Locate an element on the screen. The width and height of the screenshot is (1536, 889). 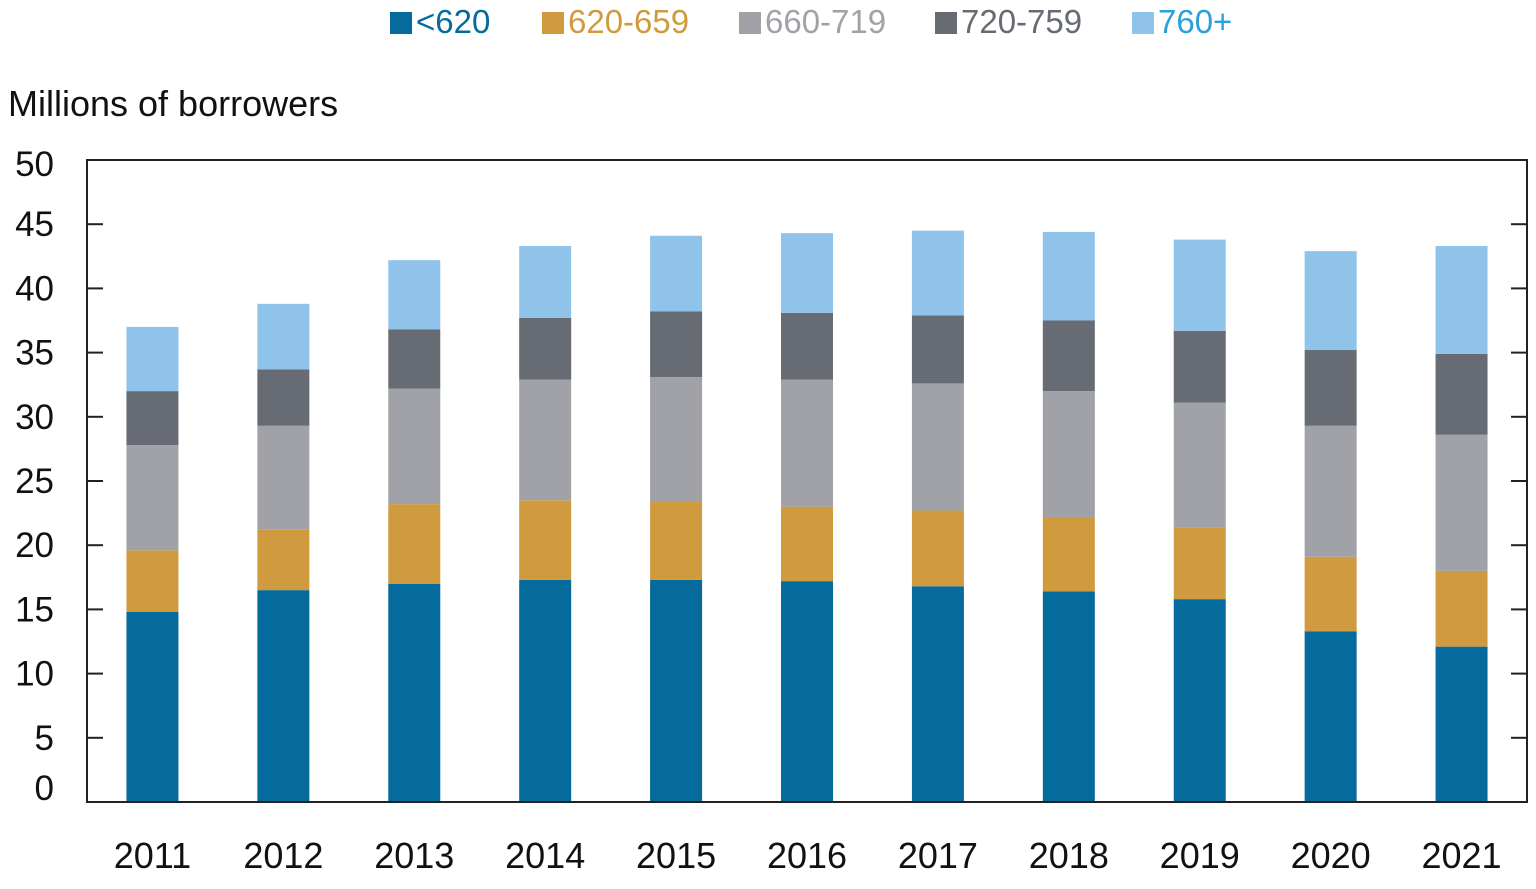
bar-2013-760plus is located at coordinates (414, 295).